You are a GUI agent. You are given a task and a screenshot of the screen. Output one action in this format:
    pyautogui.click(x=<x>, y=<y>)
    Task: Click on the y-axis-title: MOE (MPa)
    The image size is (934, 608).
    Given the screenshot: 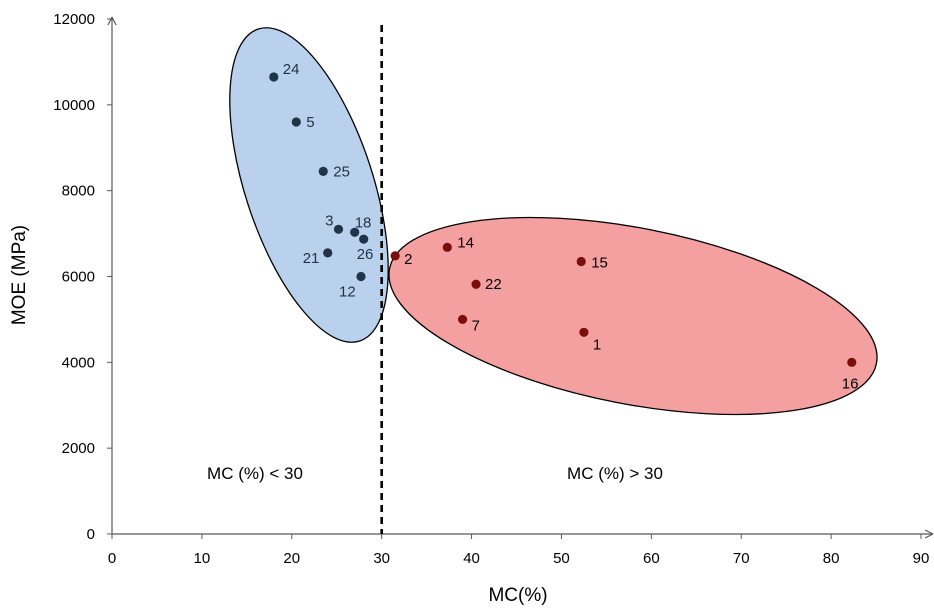 What is the action you would take?
    pyautogui.click(x=19, y=275)
    